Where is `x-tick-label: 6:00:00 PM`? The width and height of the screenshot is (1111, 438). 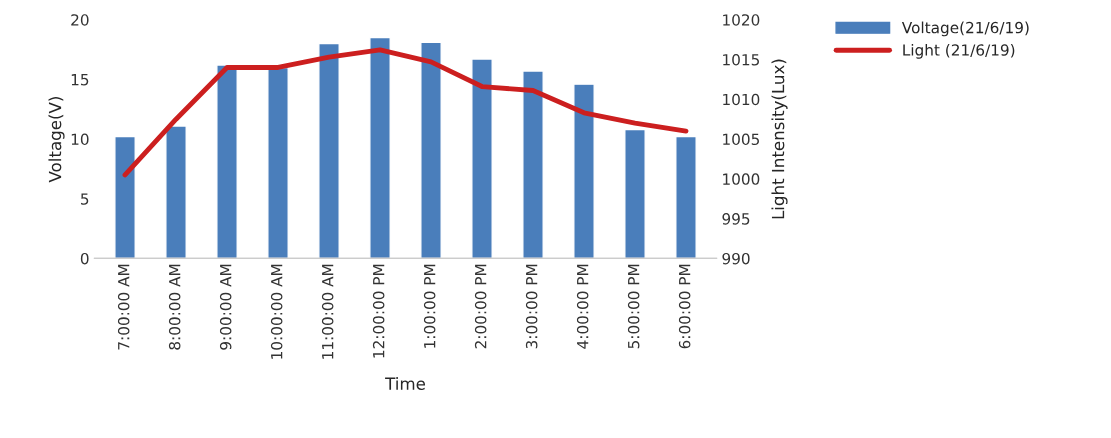
x-tick-label: 6:00:00 PM is located at coordinates (684, 306).